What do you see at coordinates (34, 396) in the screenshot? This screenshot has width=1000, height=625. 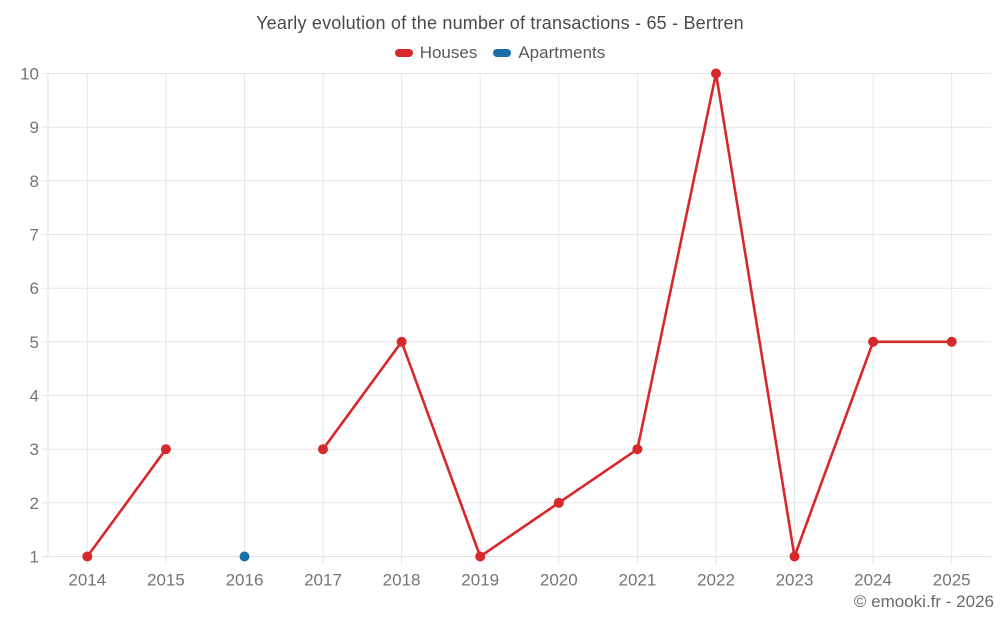 I see `y-tick-label-4: 4` at bounding box center [34, 396].